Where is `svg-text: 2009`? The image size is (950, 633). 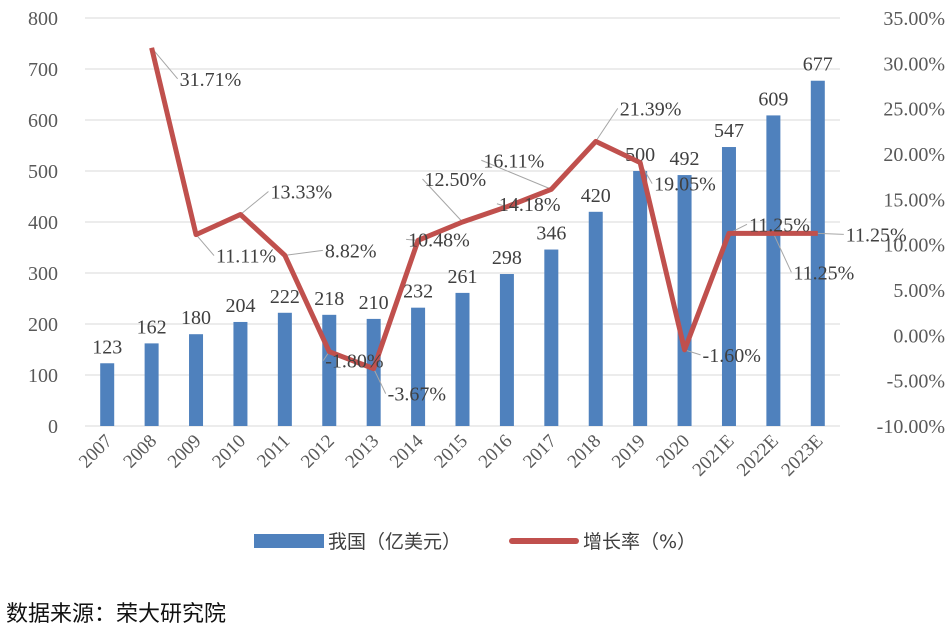
svg-text: 2009 is located at coordinates (185, 452).